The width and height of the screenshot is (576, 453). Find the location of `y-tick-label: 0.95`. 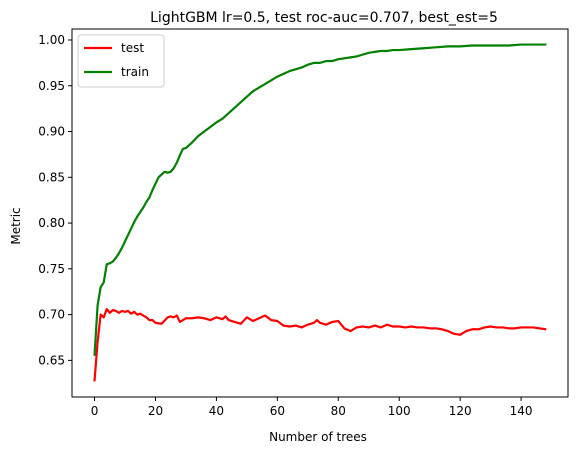

y-tick-label: 0.95 is located at coordinates (51, 86).